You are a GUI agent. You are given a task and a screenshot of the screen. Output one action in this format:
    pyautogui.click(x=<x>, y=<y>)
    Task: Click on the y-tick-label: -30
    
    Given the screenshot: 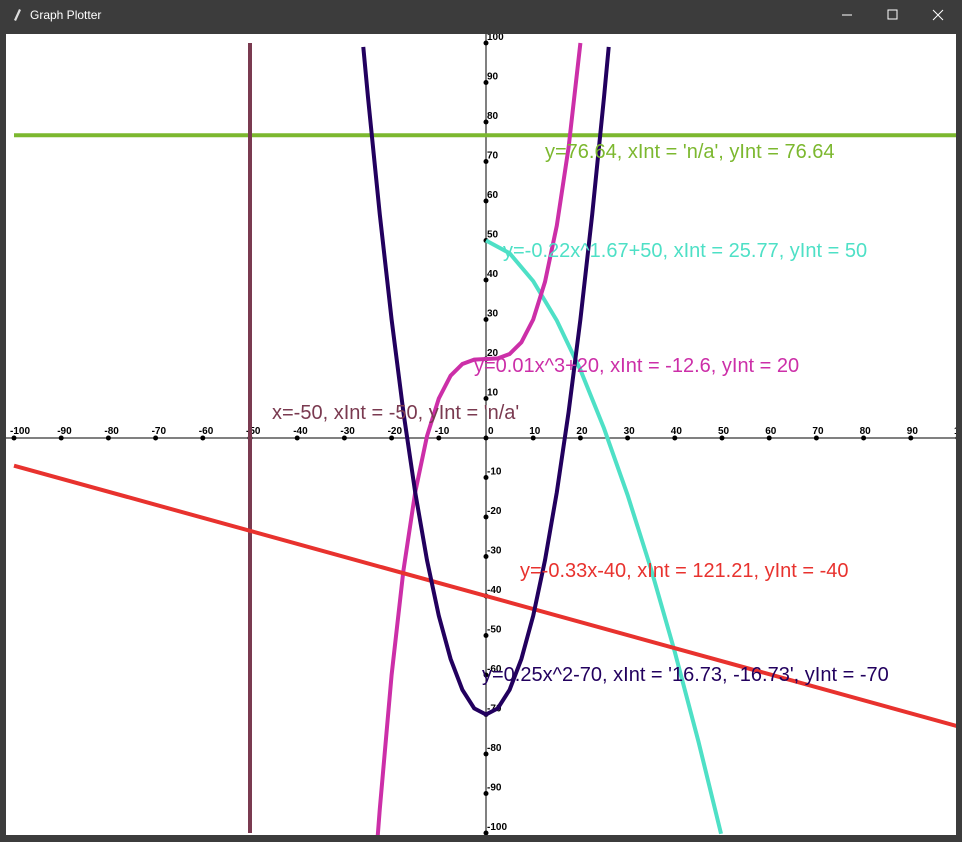 What is the action you would take?
    pyautogui.click(x=494, y=551)
    